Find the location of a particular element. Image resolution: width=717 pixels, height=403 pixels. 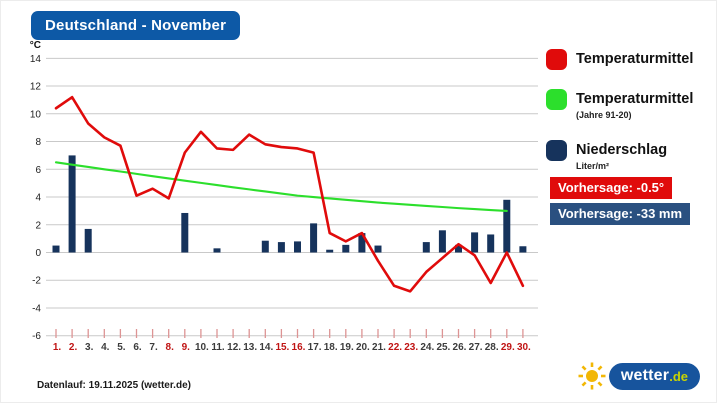

legend-sublabel-precipitation: Liter/m² is located at coordinates (593, 166).